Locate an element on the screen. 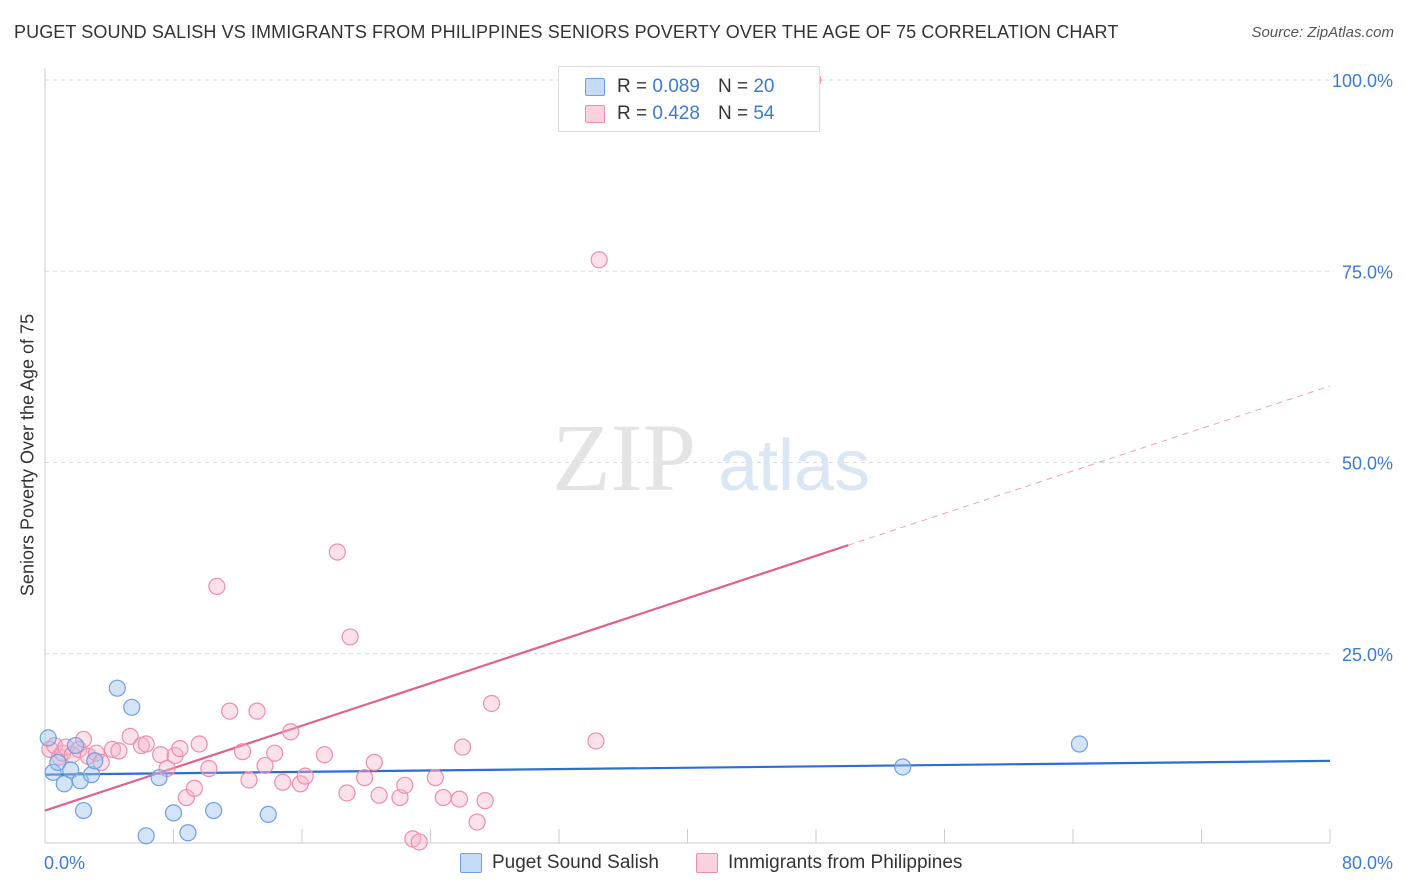 The width and height of the screenshot is (1406, 892). legend-item-puget-sound-salish: Puget Sound Salish is located at coordinates (559, 863).